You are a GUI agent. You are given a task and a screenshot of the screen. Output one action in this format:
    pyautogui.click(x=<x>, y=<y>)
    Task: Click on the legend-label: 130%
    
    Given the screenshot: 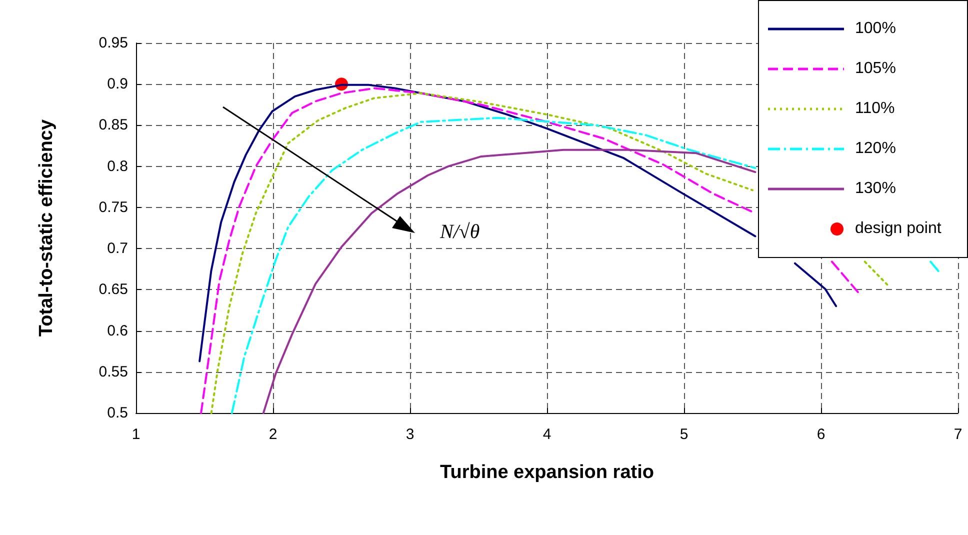 What is the action you would take?
    pyautogui.click(x=875, y=189)
    